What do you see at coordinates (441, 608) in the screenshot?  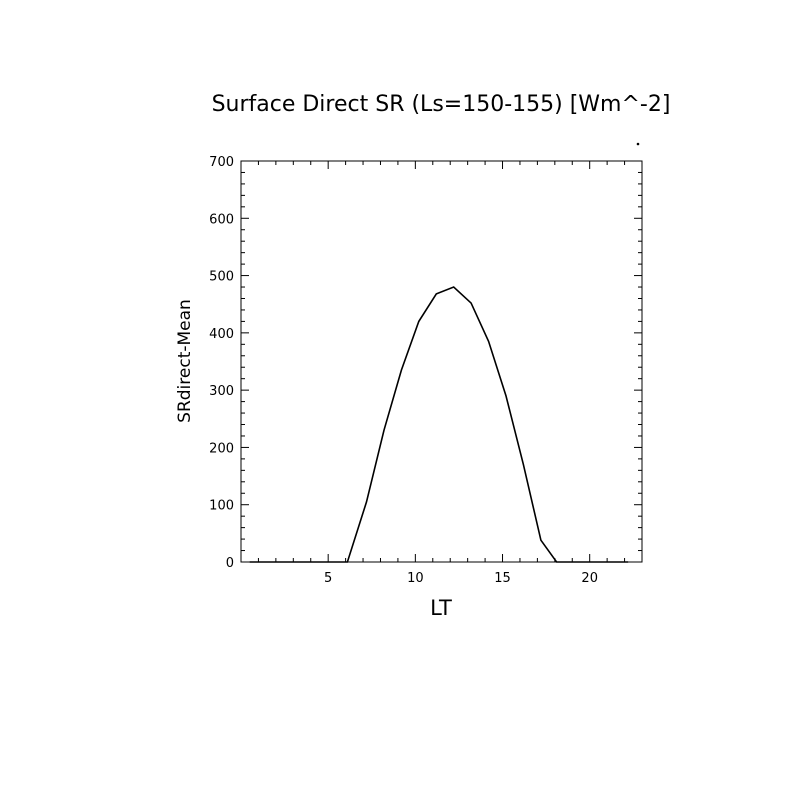 I see `x-axis-label: LT` at bounding box center [441, 608].